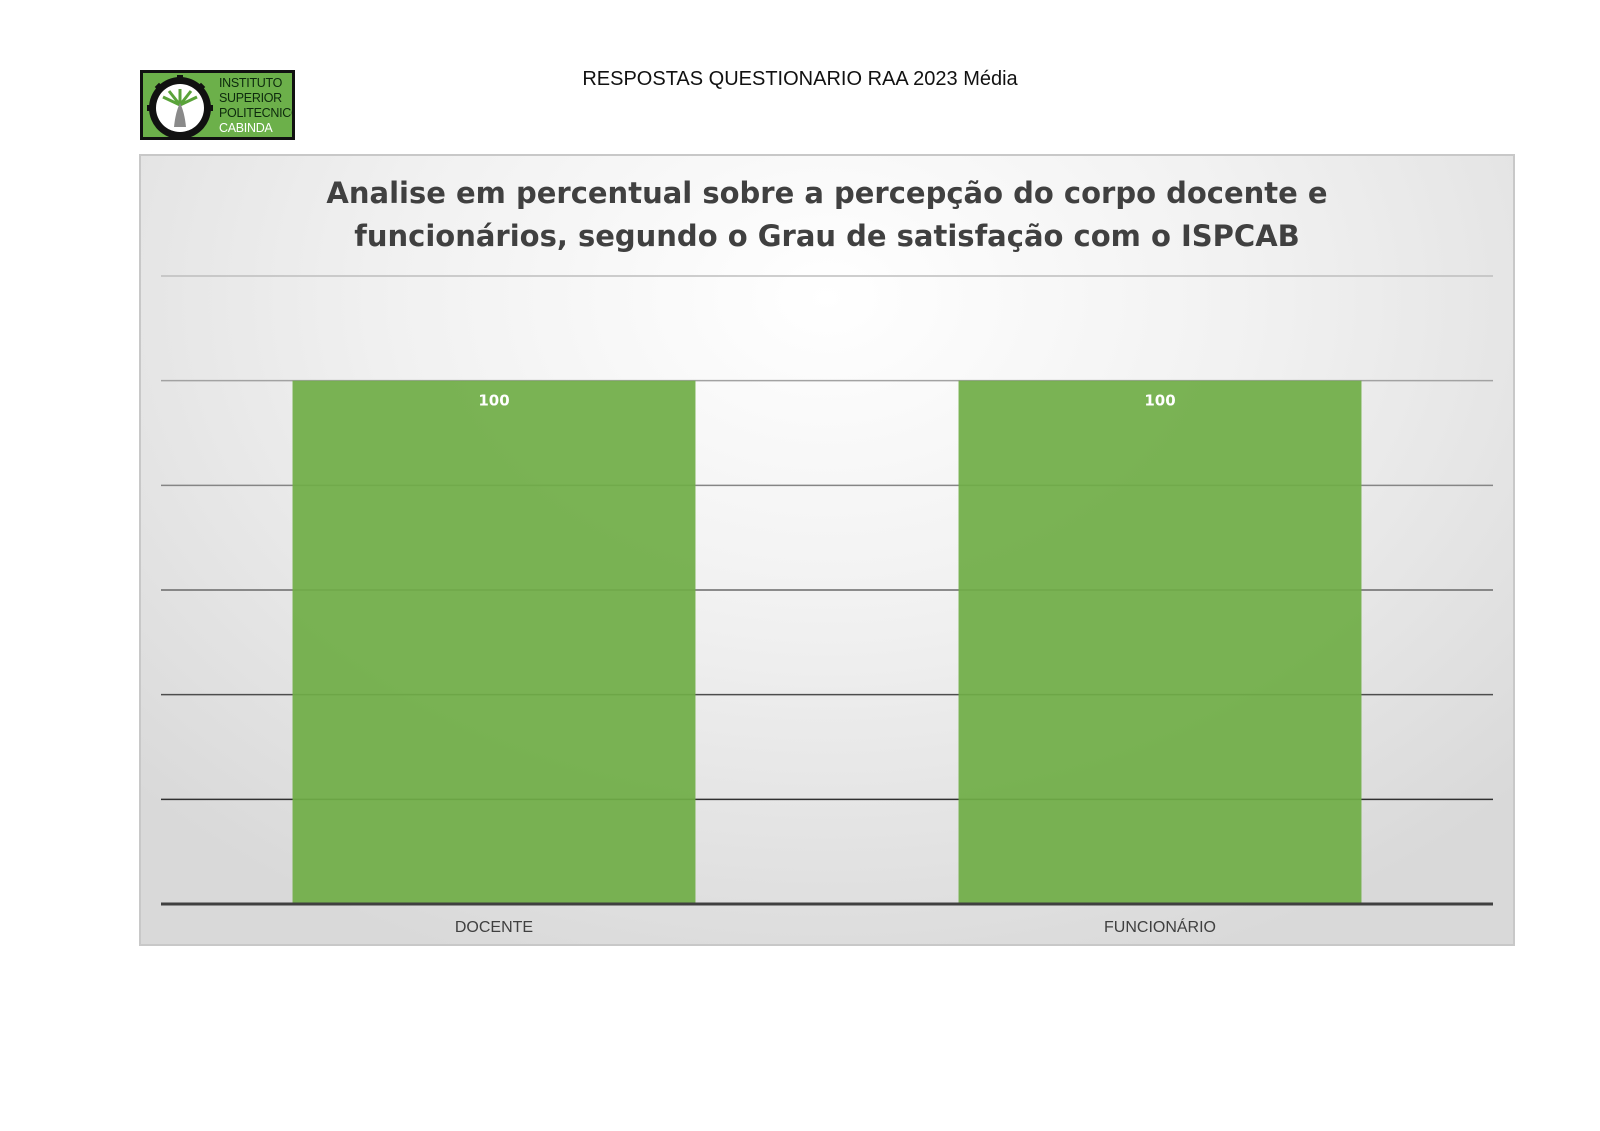  What do you see at coordinates (257, 113) in the screenshot?
I see `logo-line: POLITECNICO` at bounding box center [257, 113].